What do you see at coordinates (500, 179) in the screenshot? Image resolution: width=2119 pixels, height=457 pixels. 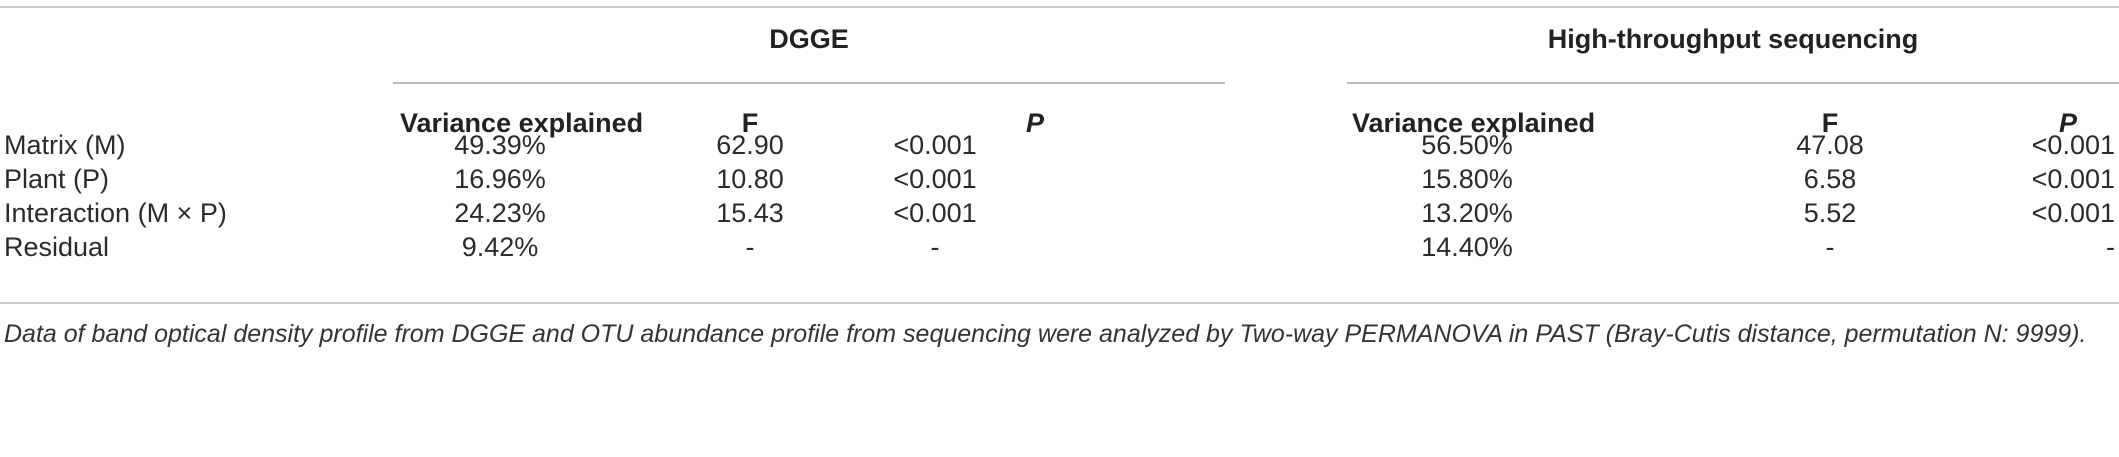 I see `cell-dgge-variance: 16.96%` at bounding box center [500, 179].